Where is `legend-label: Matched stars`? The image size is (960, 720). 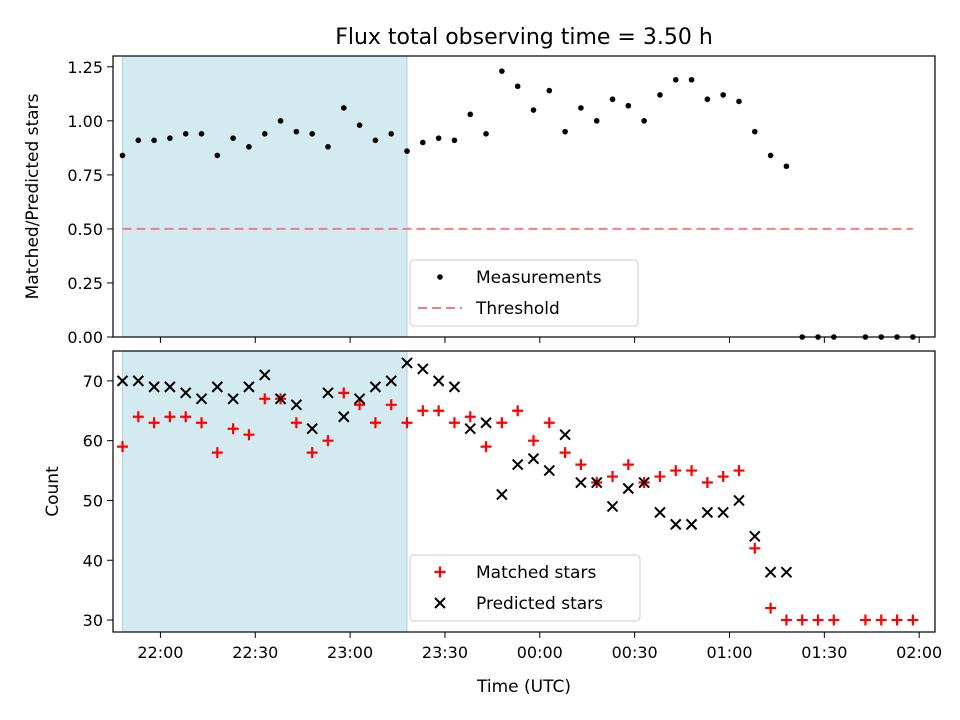
legend-label: Matched stars is located at coordinates (536, 573).